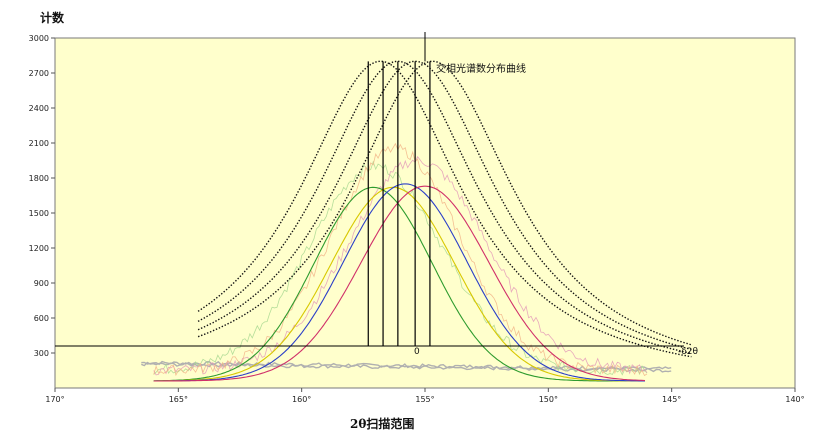 This screenshot has height=438, width=825. I want to click on x-tick-label-7: 140°, so click(794, 399).